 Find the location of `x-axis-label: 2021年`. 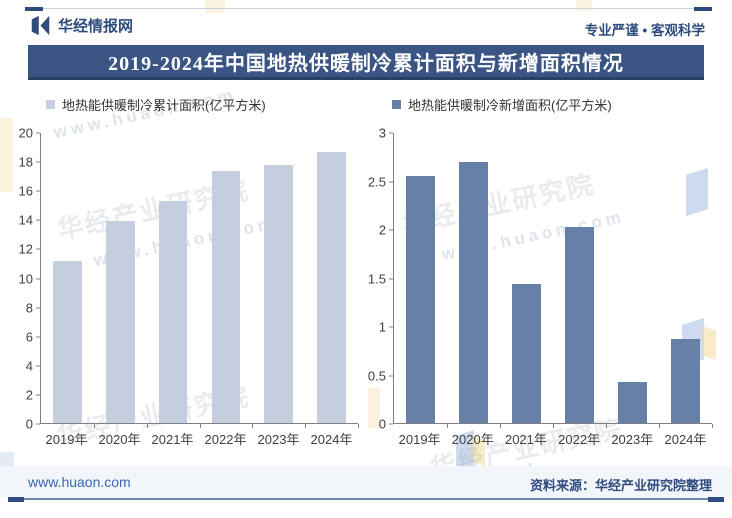

x-axis-label: 2021年 is located at coordinates (525, 439).